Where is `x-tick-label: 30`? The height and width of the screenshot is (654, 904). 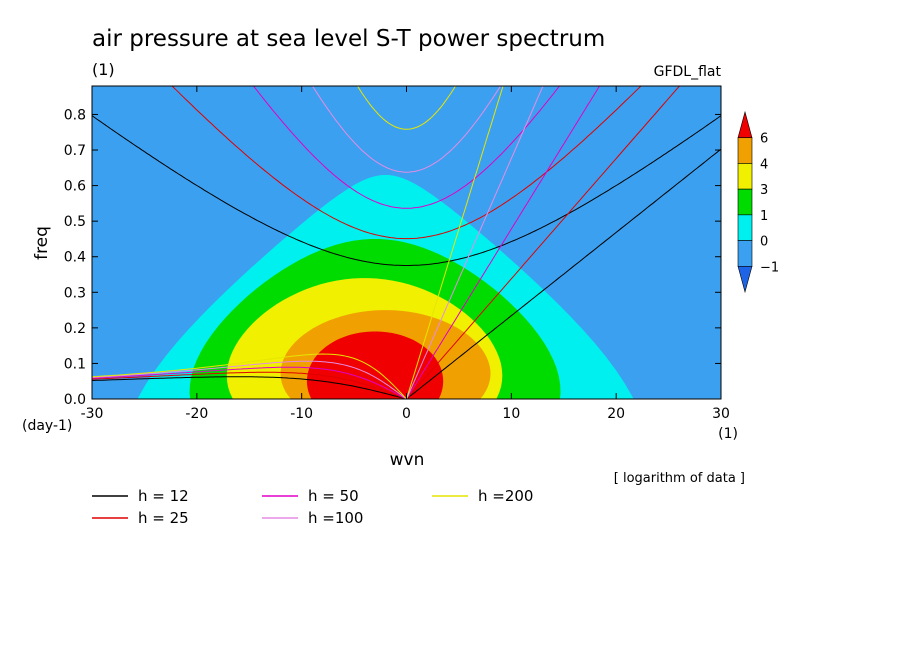 x-tick-label: 30 is located at coordinates (721, 414).